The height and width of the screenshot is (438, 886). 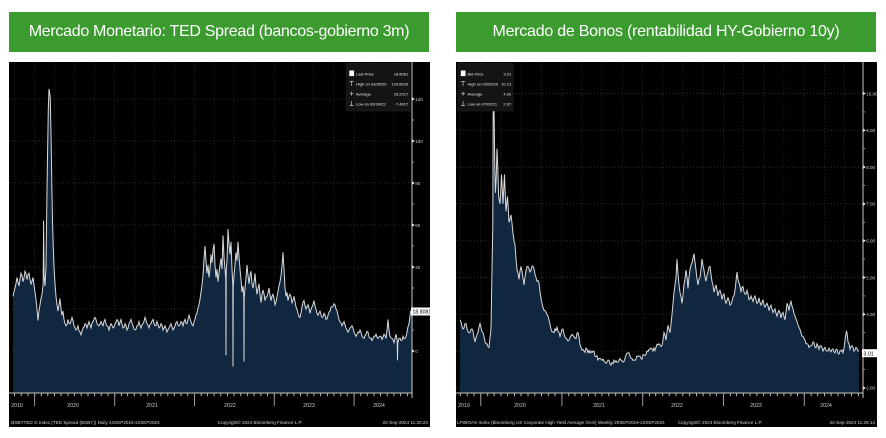 I want to click on svg-text: High on 03/20/20, so click(x=483, y=83).